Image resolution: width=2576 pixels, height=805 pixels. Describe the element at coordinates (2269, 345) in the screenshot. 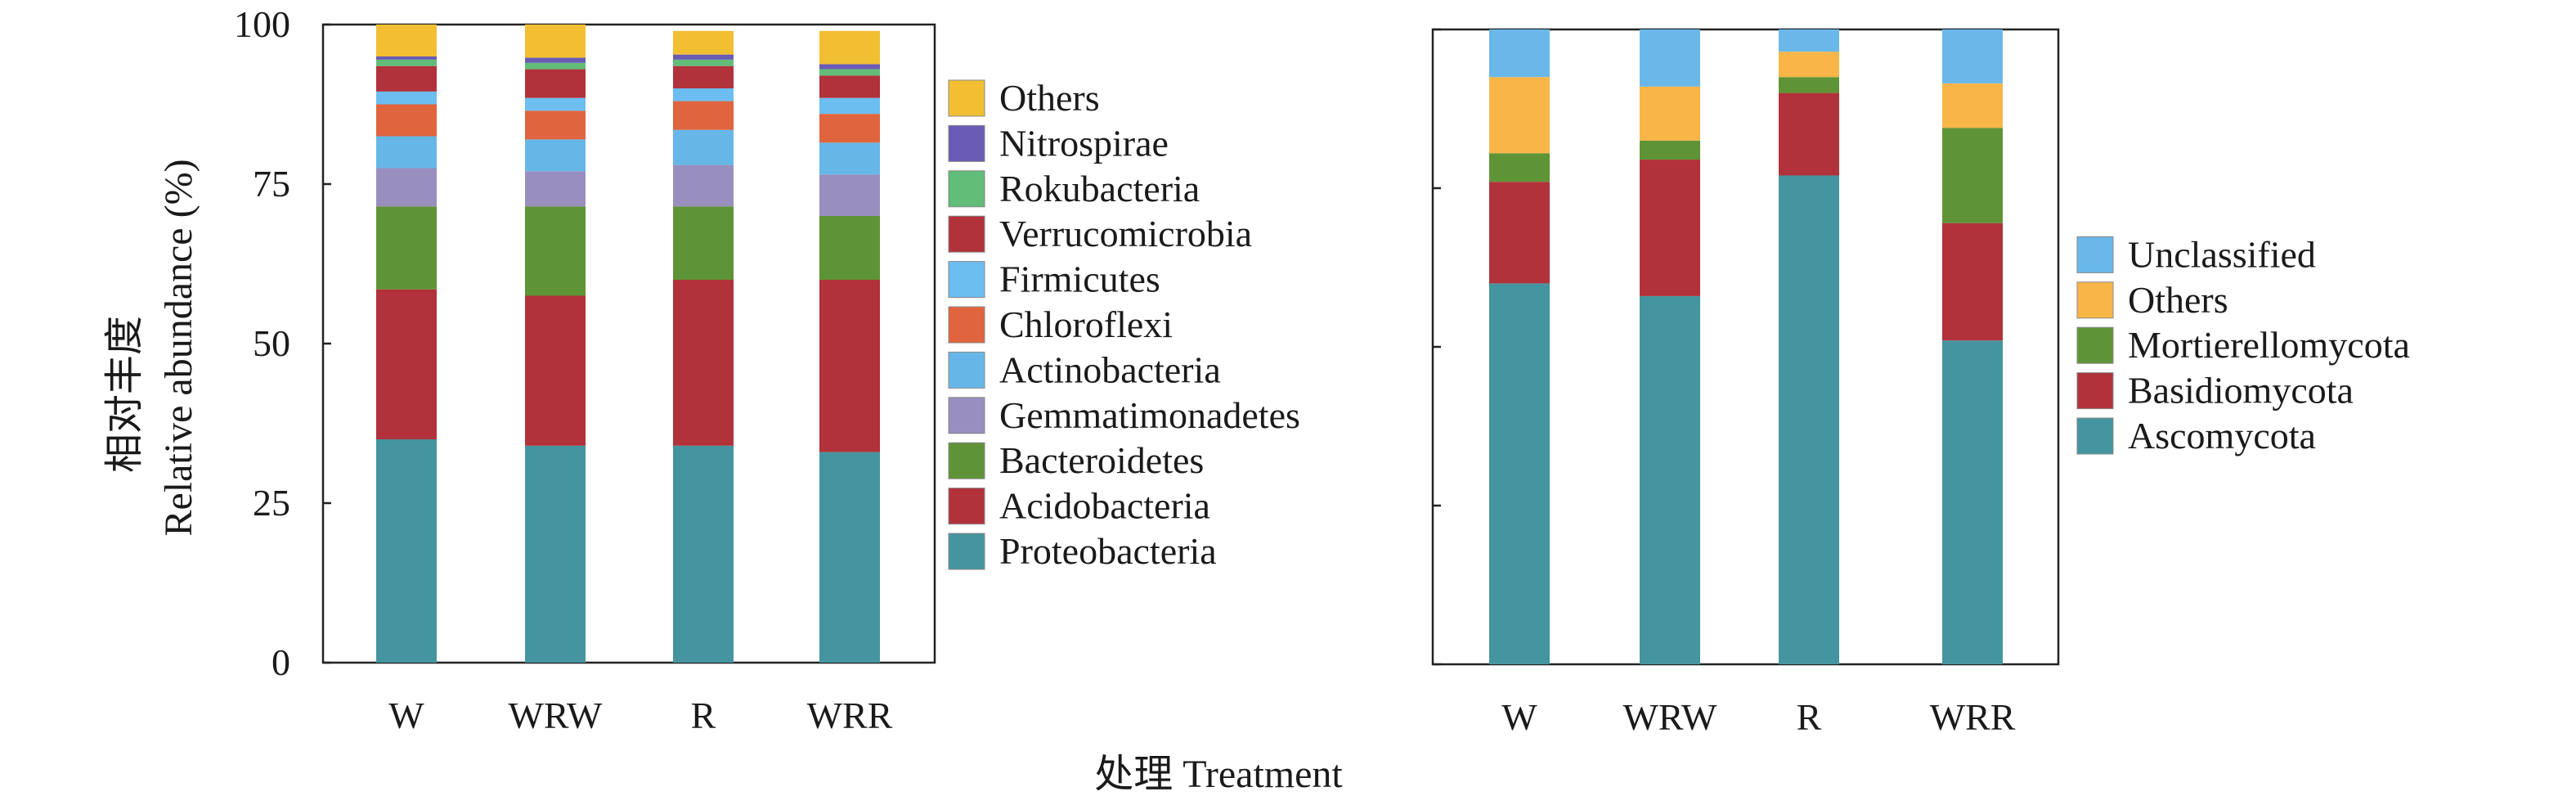

I see `legend-label: Mortierellomycota` at that location.